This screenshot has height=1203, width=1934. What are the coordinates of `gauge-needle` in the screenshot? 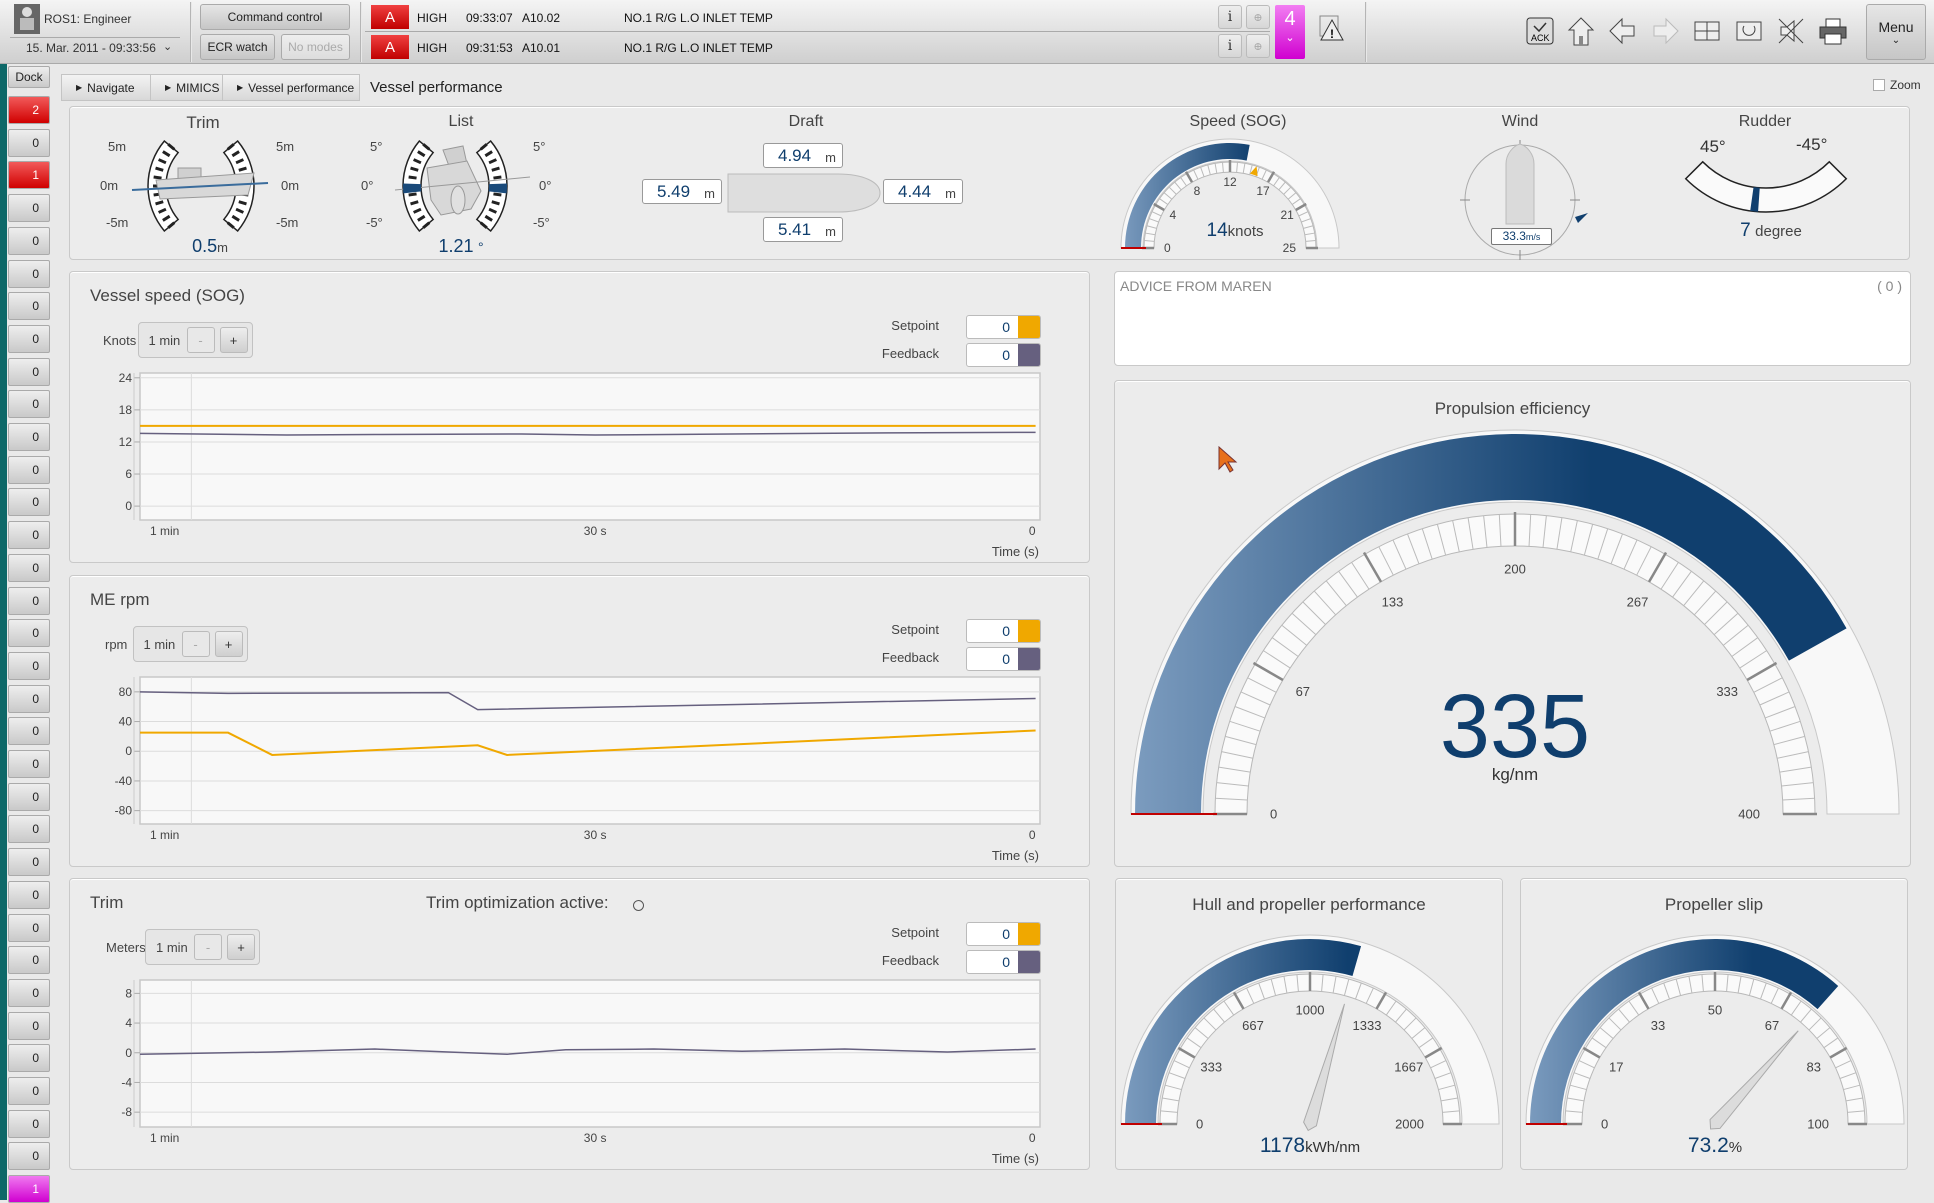 It's located at (1754, 1080).